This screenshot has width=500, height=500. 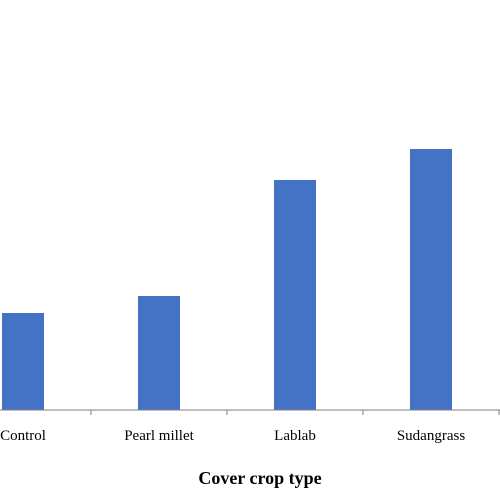 I want to click on tick-label-lablab: Lablab, so click(x=295, y=436).